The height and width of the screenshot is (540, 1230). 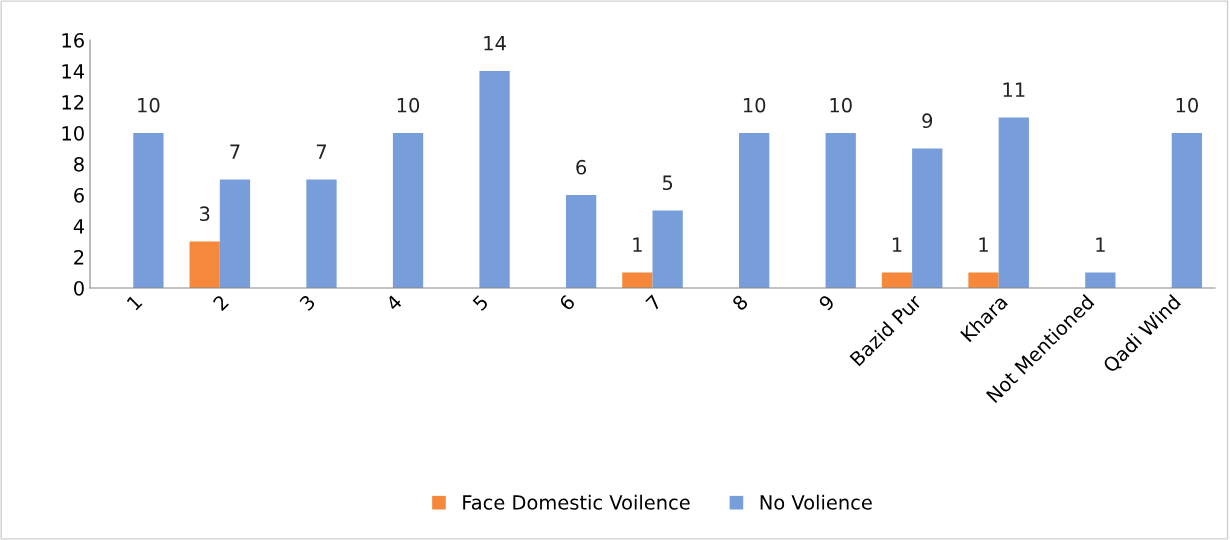 What do you see at coordinates (307, 303) in the screenshot?
I see `x-tick-label: 3` at bounding box center [307, 303].